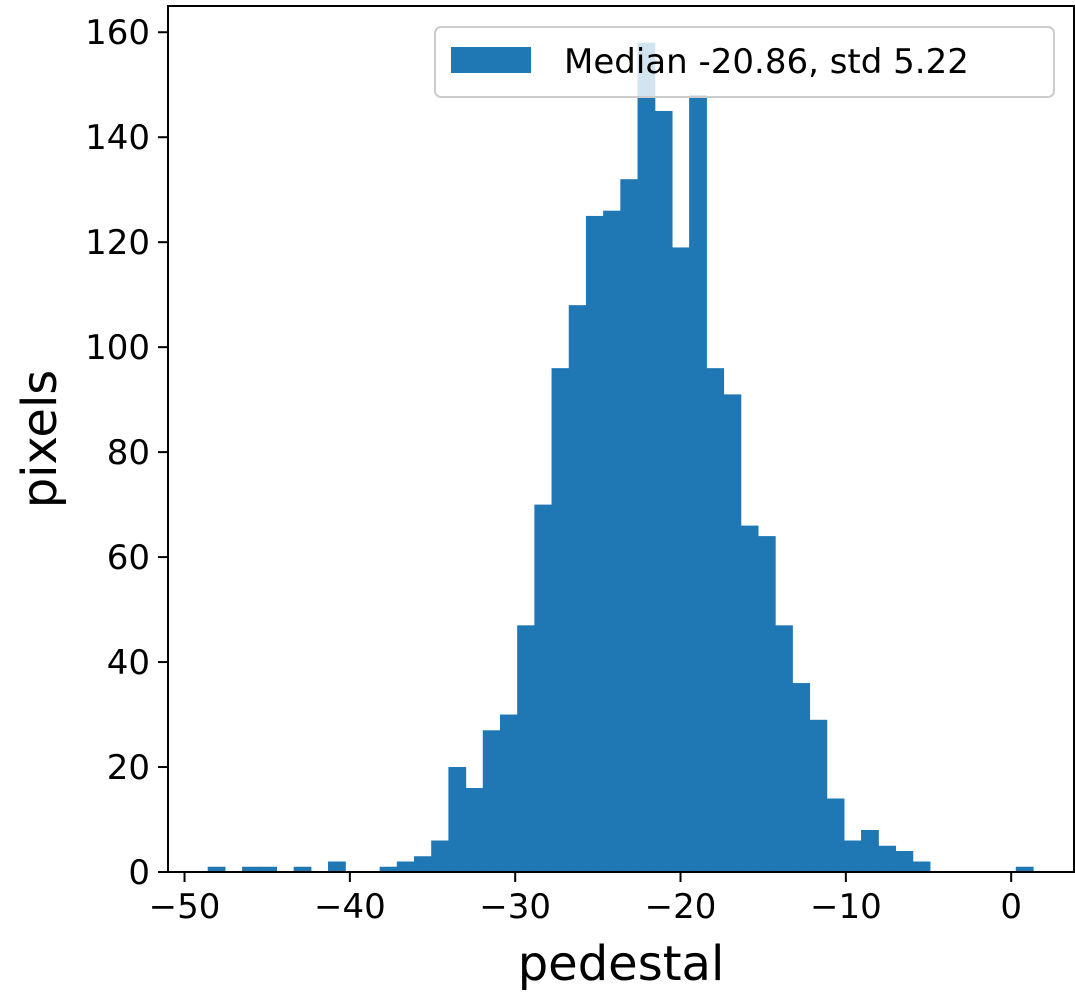 The image size is (1075, 992). Describe the element at coordinates (117, 243) in the screenshot. I see `y-tick-label: 120` at that location.